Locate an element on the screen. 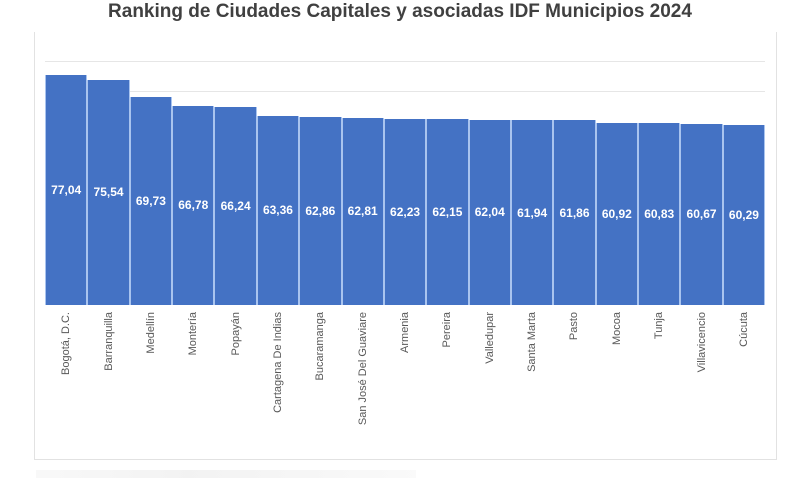  bar-value-label: 60,29 is located at coordinates (743, 215).